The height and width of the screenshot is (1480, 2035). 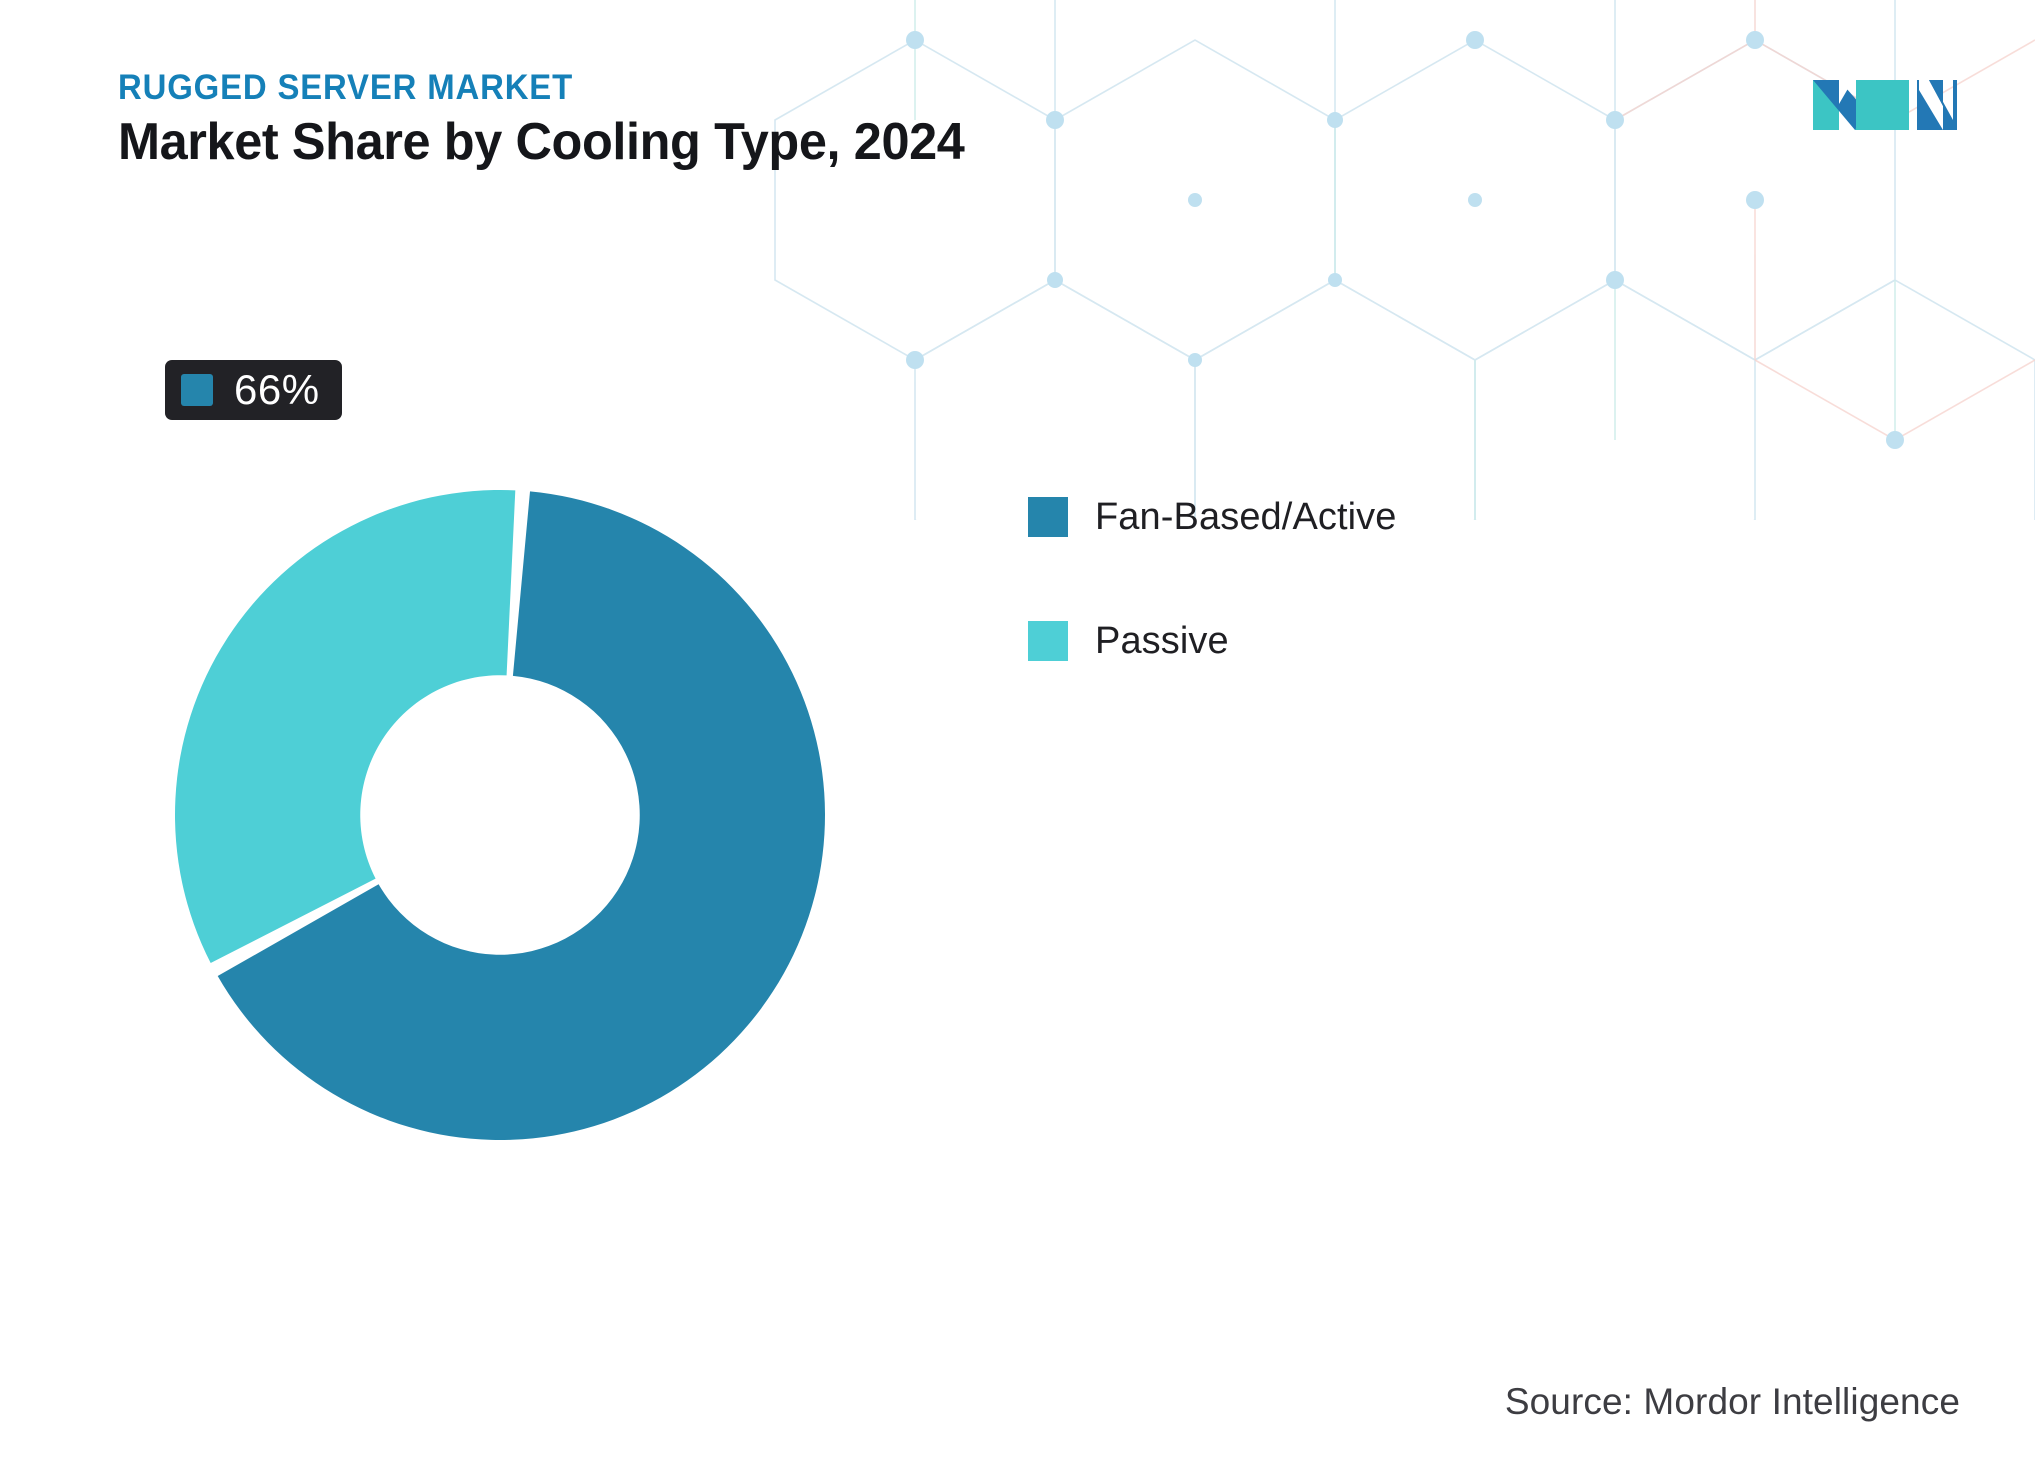 I want to click on eyebrow-title: RUGGED SERVER MARKET, so click(x=346, y=87).